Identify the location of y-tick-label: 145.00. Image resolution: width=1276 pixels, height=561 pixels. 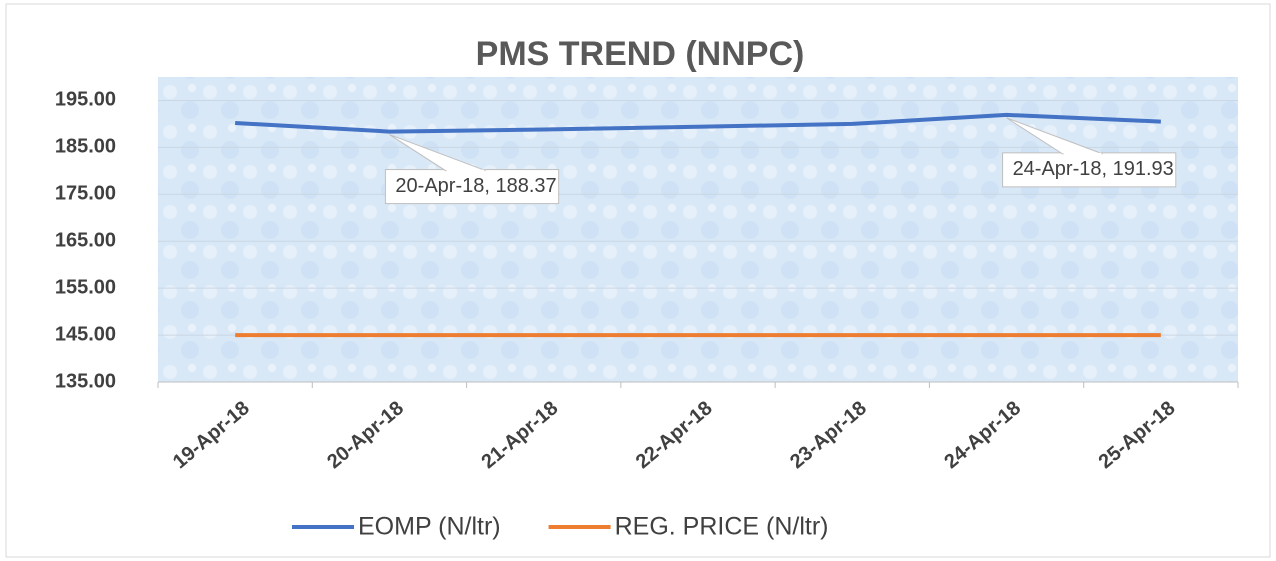
(85, 334).